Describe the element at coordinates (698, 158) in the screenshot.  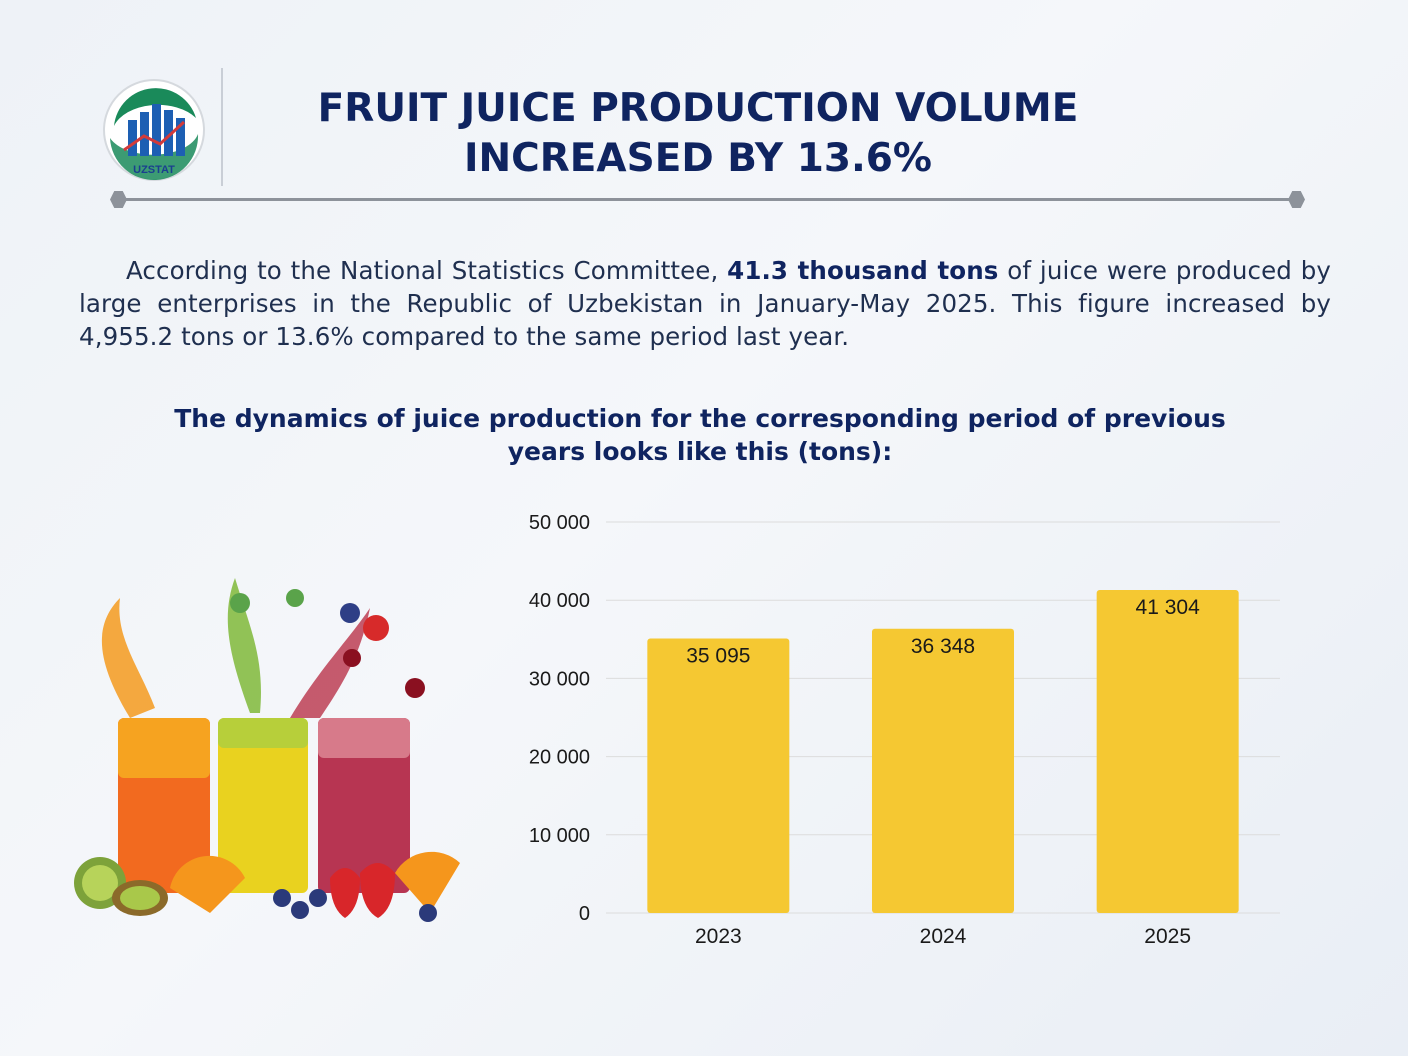
I see `page-title-line2: INCREASED BY 13.6%` at that location.